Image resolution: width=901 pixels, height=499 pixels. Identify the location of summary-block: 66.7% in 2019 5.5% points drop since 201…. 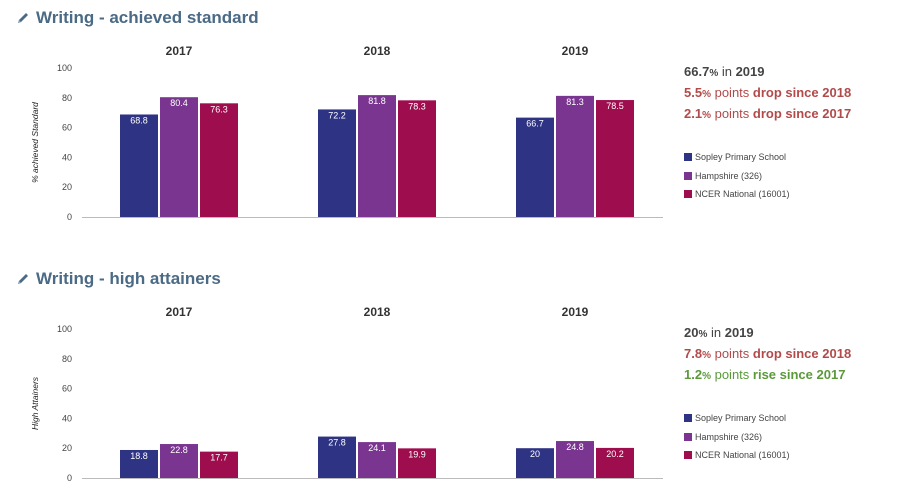
(767, 92).